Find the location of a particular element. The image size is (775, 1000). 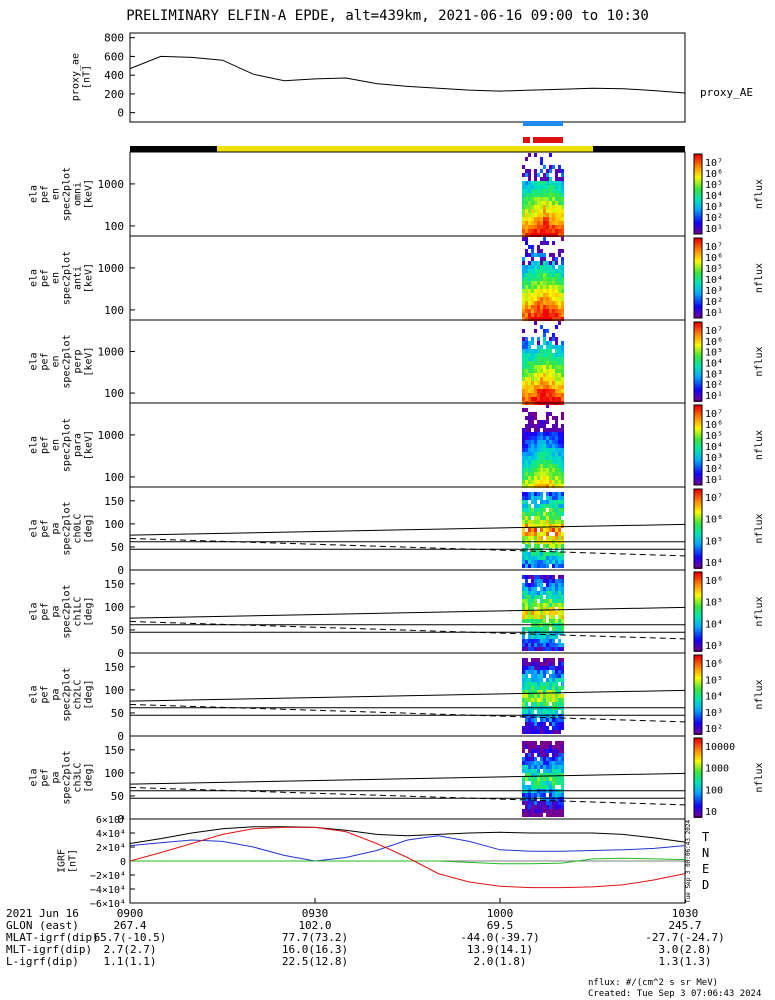

igrf-legend-D: D is located at coordinates (705, 885).